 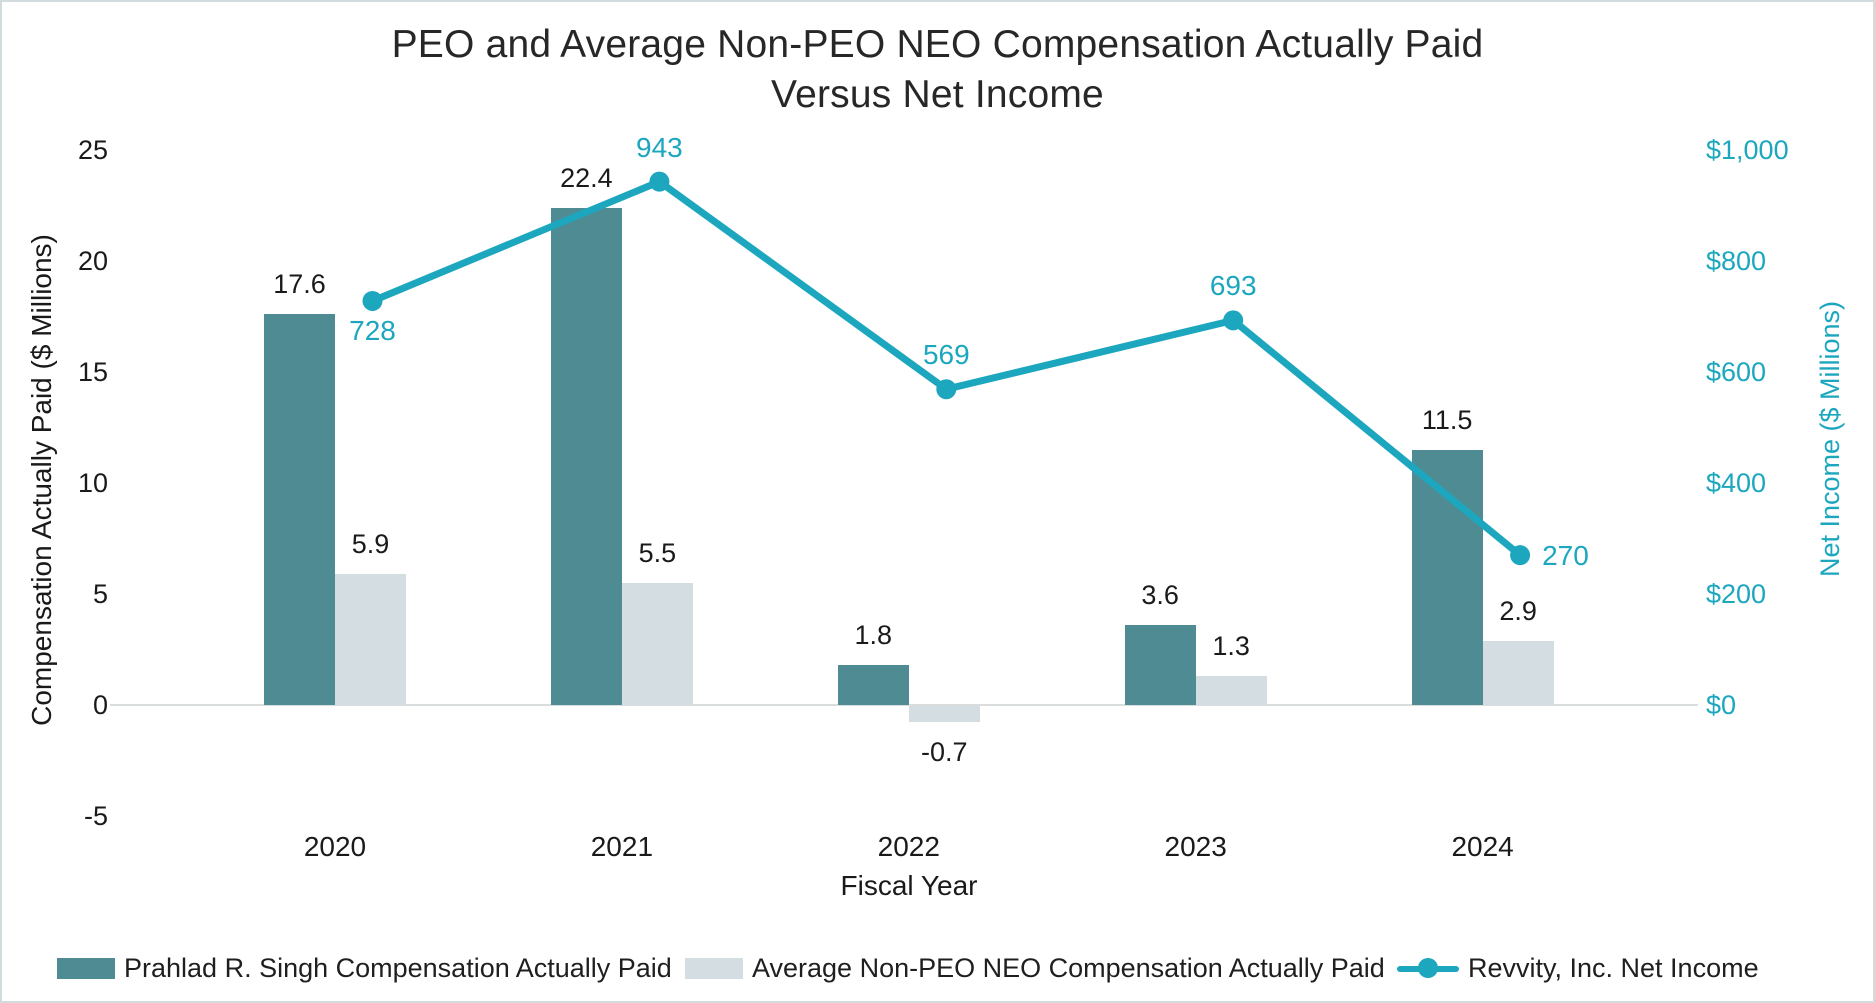 I want to click on bar-value-label: 5.5, so click(x=657, y=552).